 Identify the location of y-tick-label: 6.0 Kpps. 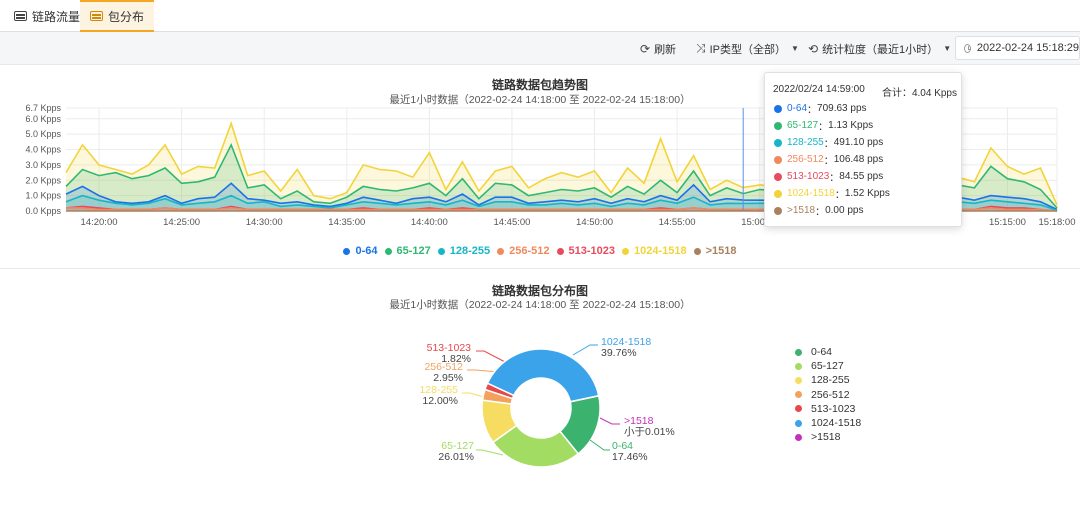
(43, 119).